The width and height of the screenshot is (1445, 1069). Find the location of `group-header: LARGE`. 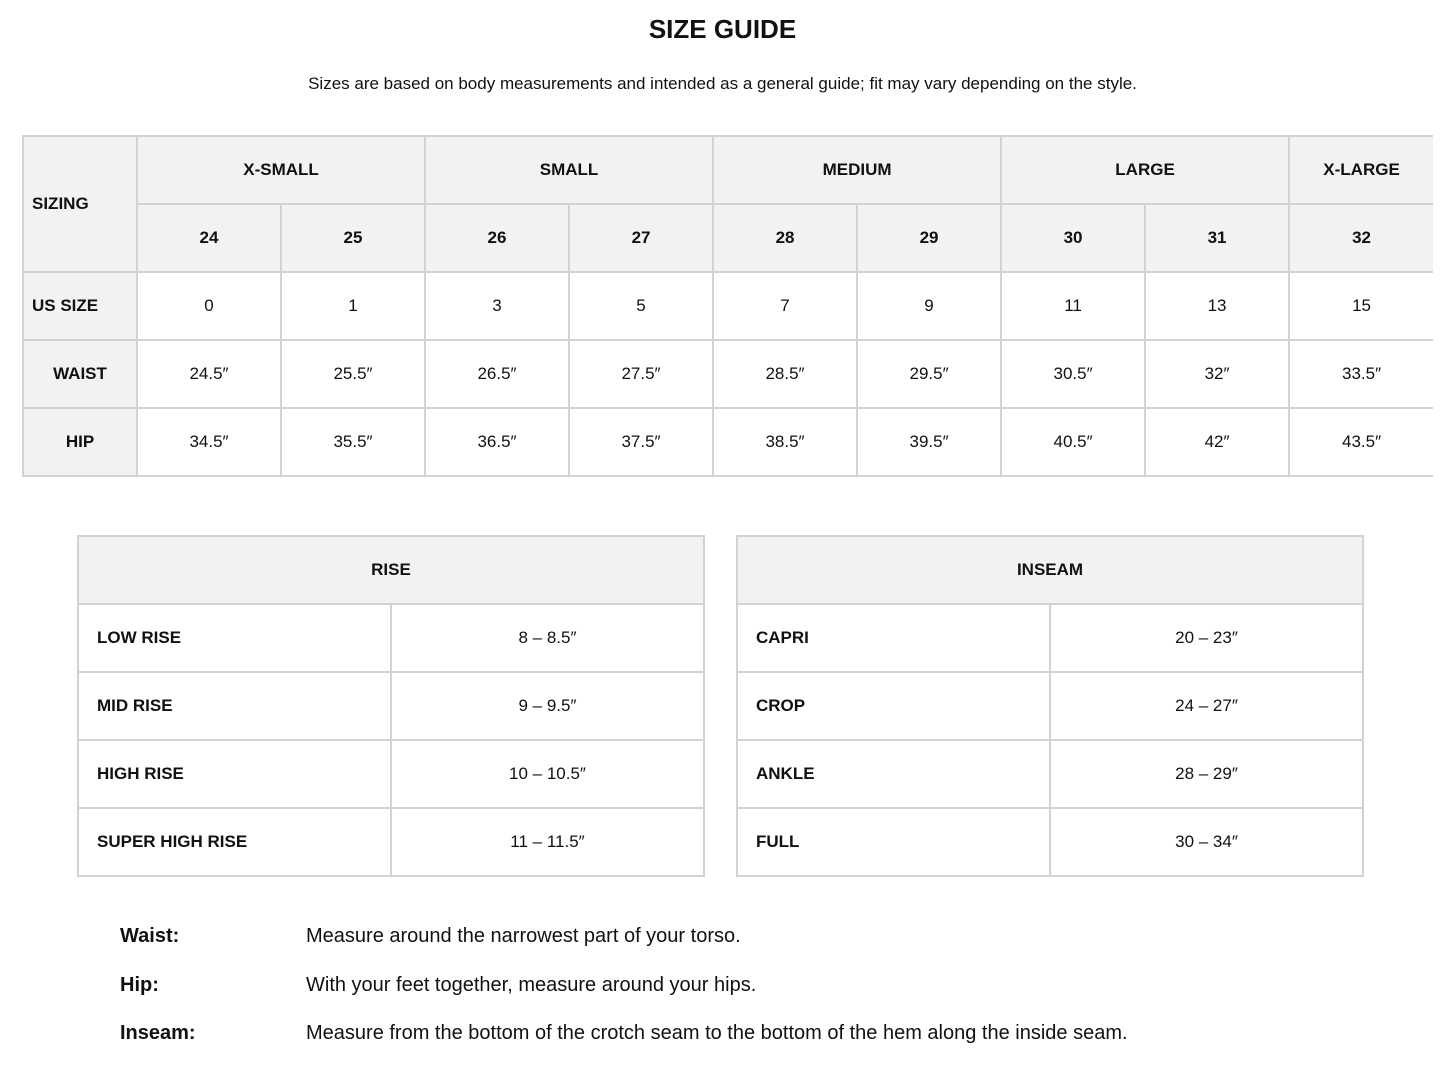

group-header: LARGE is located at coordinates (1145, 170).